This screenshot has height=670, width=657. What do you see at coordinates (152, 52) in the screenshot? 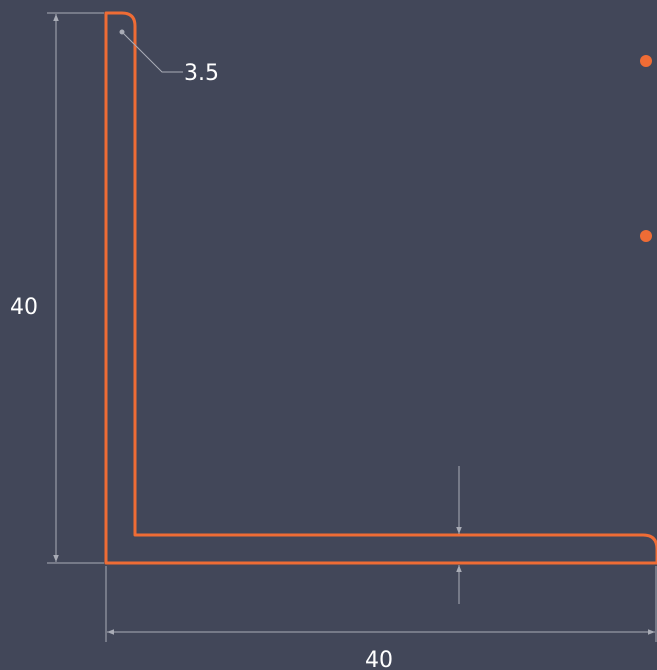
I see `radius-leader-line` at bounding box center [152, 52].